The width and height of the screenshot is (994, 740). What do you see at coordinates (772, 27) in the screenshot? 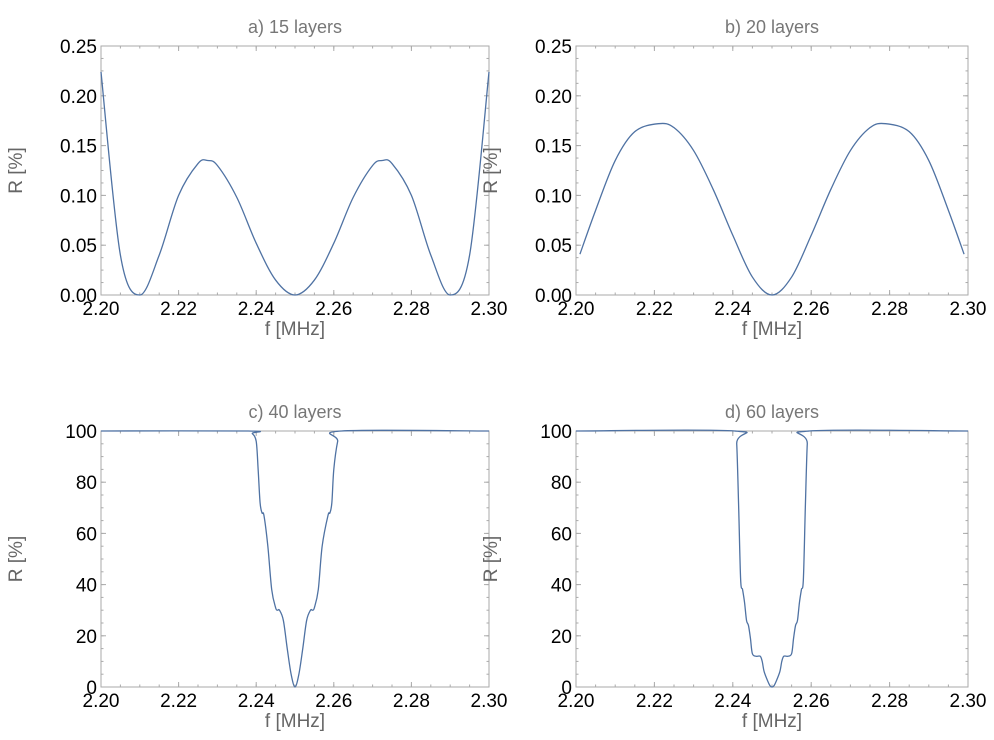
I see `panel-title: b) 20 layers` at bounding box center [772, 27].